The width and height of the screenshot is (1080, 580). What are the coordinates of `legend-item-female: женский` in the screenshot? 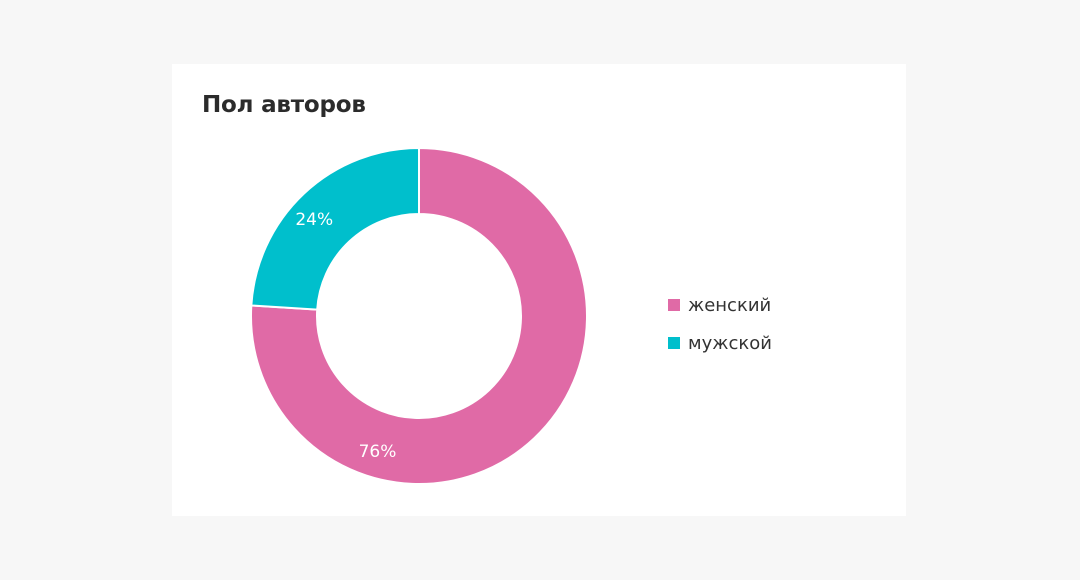 It's located at (720, 305).